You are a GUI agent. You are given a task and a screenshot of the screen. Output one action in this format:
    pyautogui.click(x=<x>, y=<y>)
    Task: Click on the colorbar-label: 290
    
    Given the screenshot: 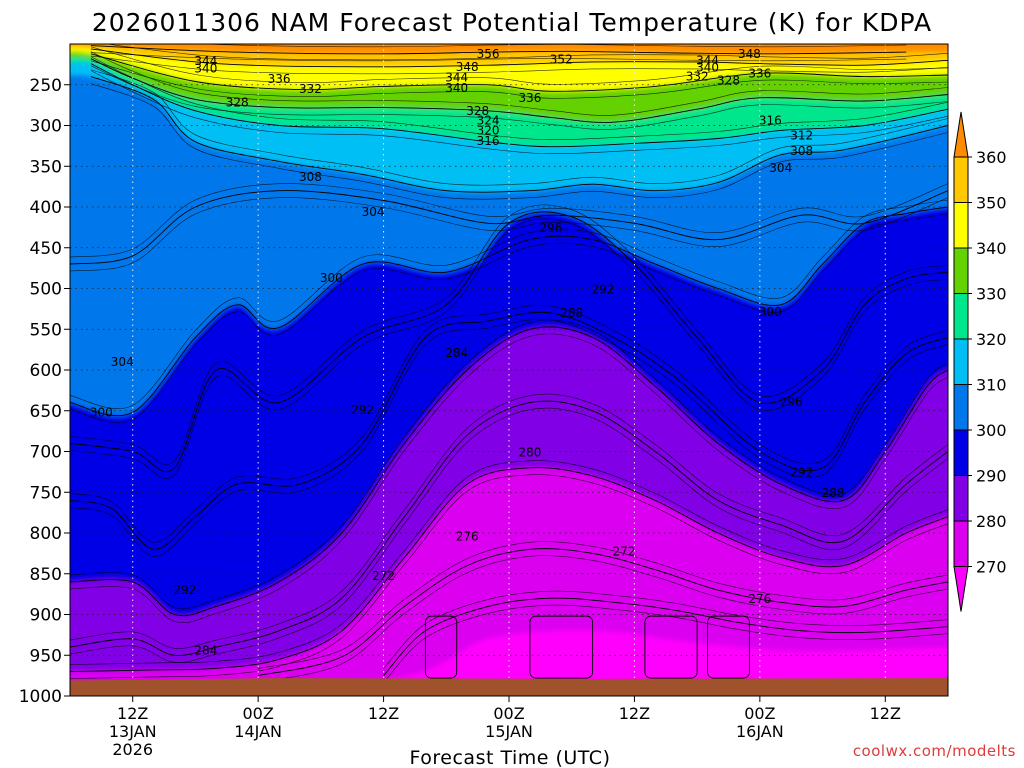 What is the action you would take?
    pyautogui.click(x=991, y=476)
    